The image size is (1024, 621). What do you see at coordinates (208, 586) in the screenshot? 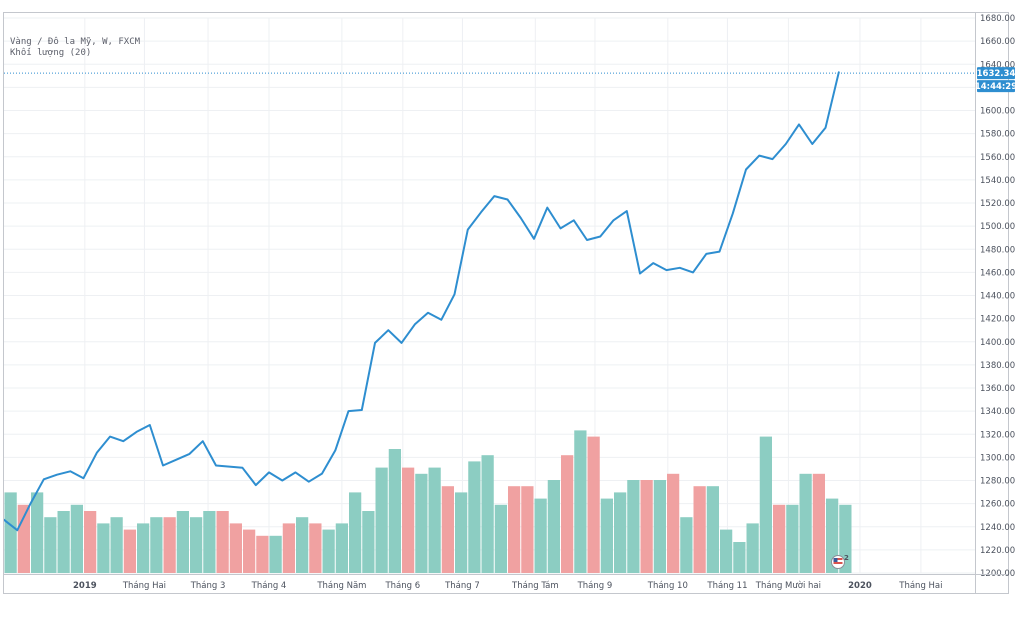
I see `x-tick-label: Tháng 3` at bounding box center [208, 586].